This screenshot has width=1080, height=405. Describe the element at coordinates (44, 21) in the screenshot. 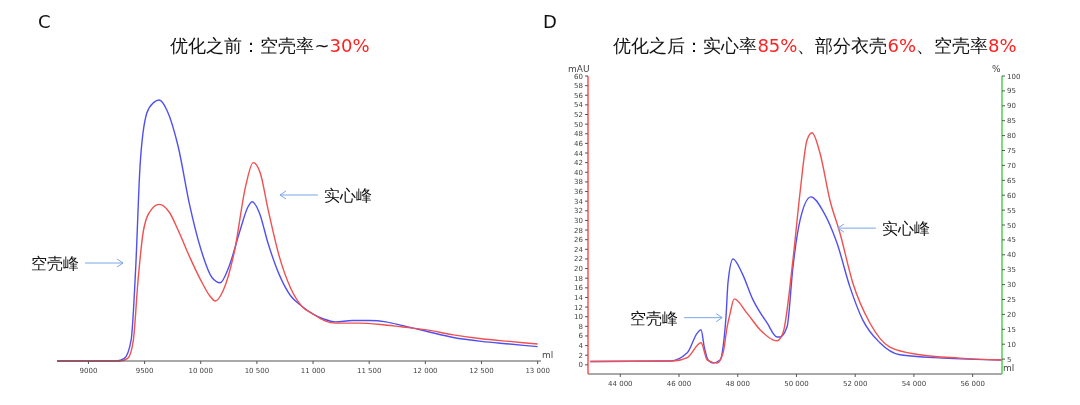

I see `text: C` at that location.